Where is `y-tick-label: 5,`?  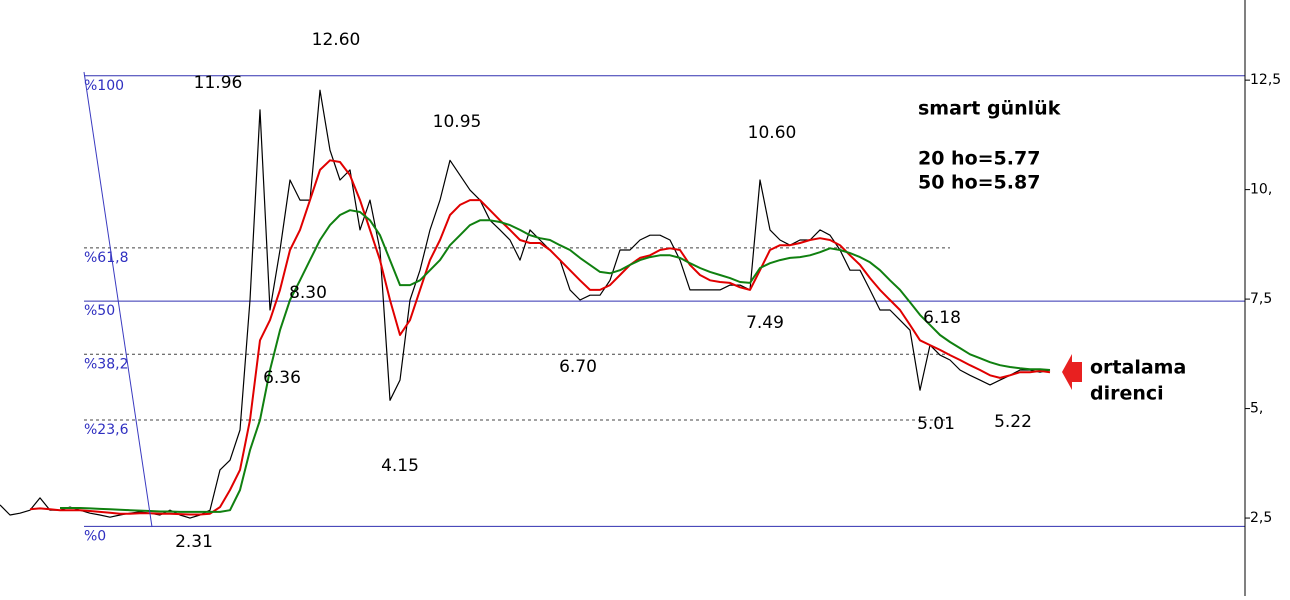 y-tick-label: 5, is located at coordinates (1256, 409).